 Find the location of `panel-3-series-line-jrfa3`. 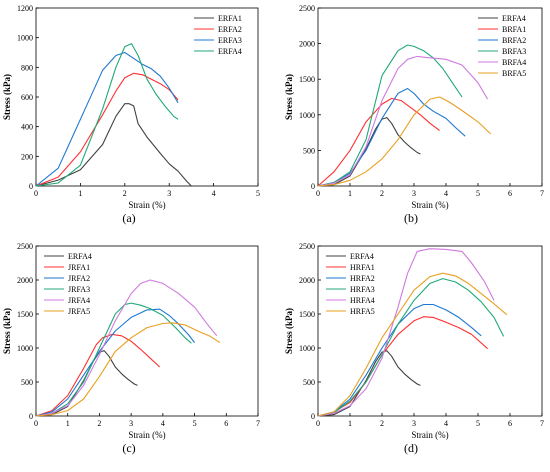

panel-3-series-line-jrfa3 is located at coordinates (113, 359).